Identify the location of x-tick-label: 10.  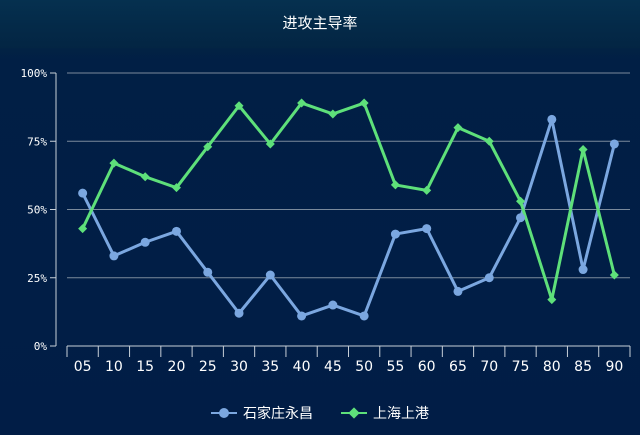
(114, 367).